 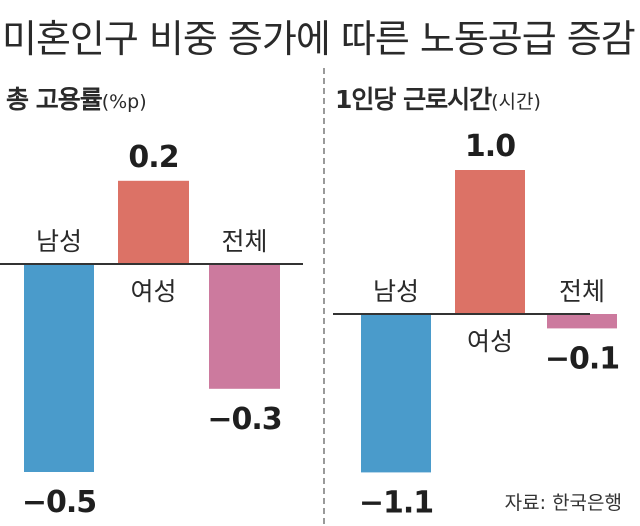 I want to click on employment-bar-total, so click(x=244, y=326).